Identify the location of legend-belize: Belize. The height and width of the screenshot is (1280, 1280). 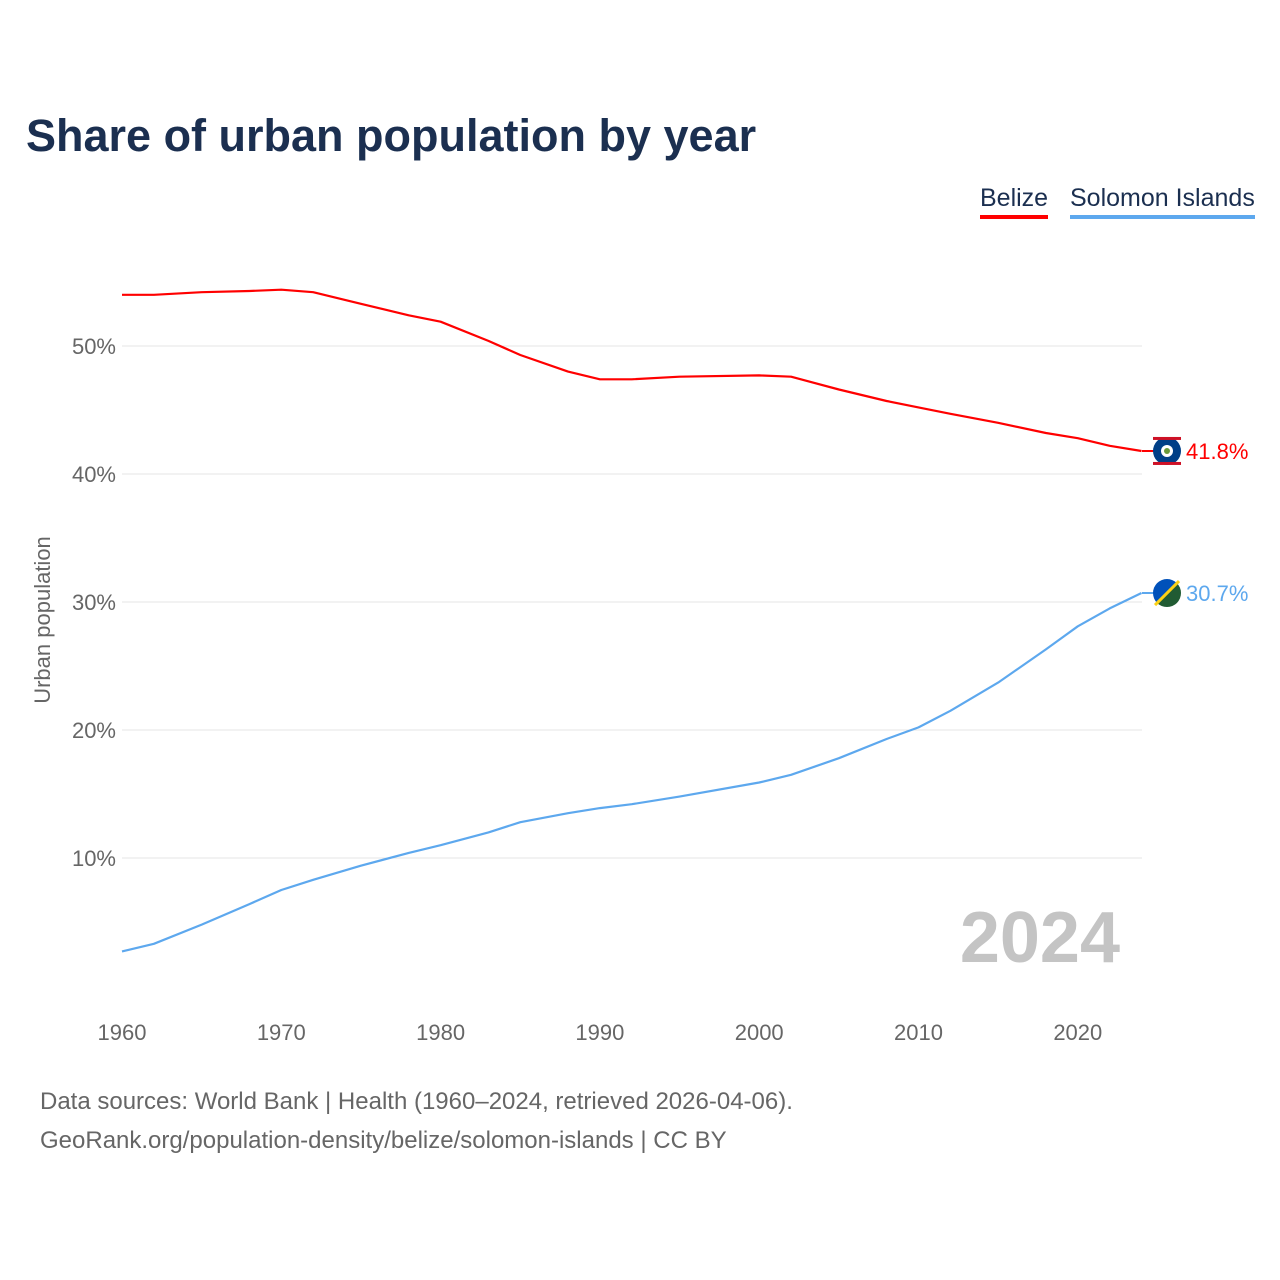
(1014, 201).